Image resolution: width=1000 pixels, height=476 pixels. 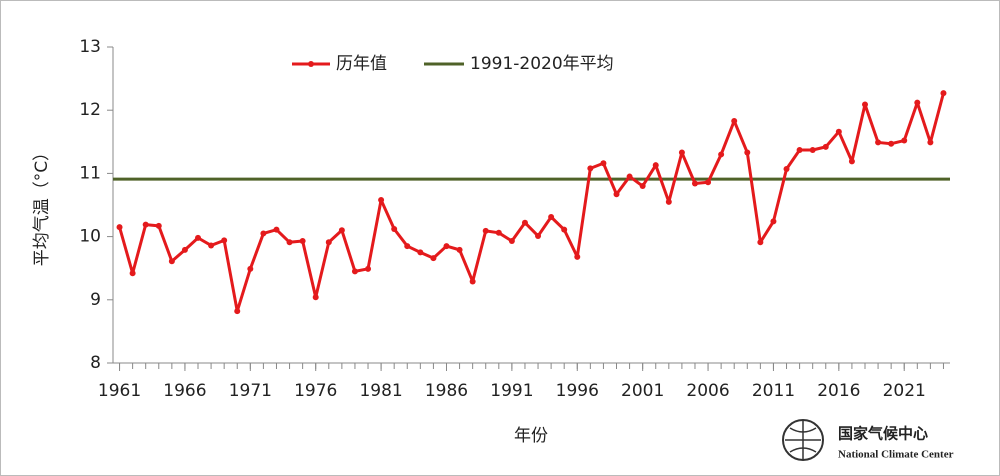 I want to click on x-tick-label: 2016, so click(x=838, y=391).